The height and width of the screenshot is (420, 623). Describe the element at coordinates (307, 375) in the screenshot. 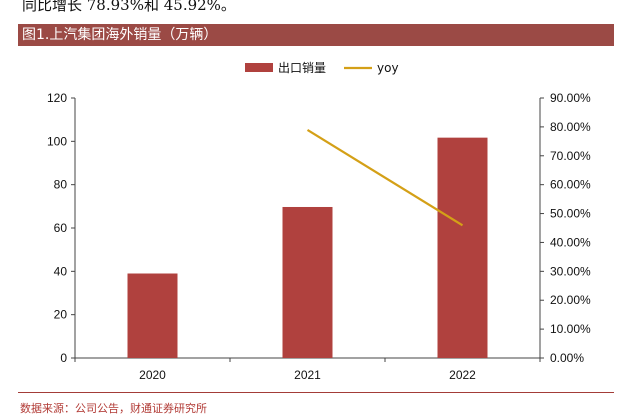

I see `x-tick-label: 2021` at that location.